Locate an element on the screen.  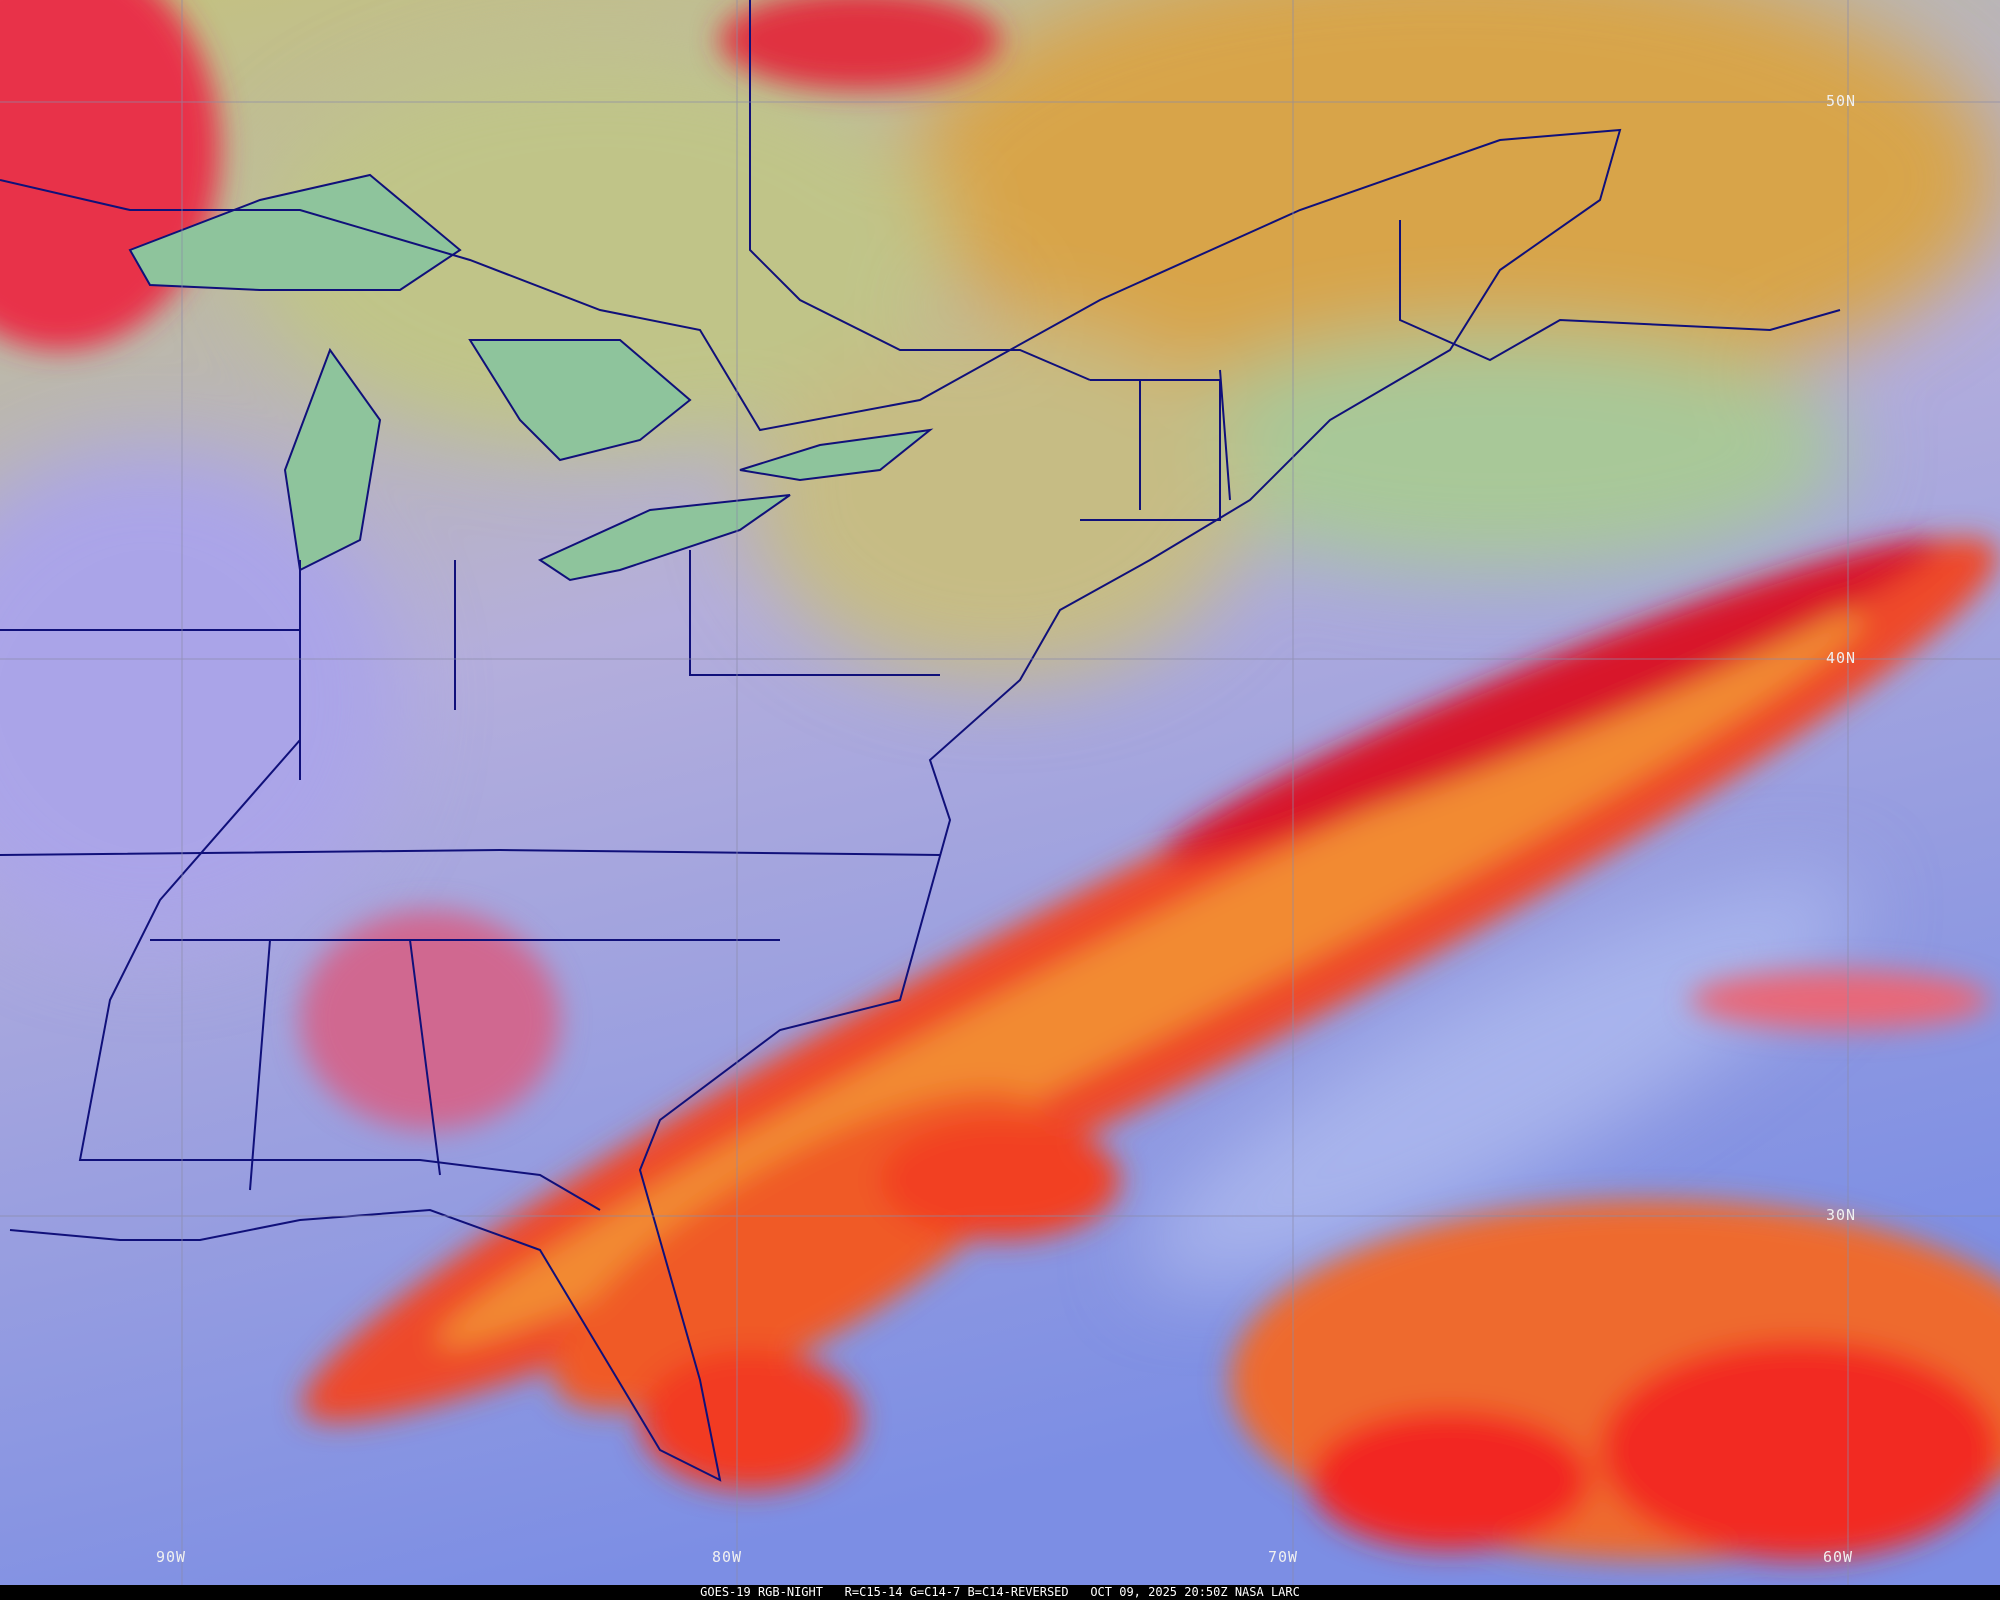
caption-timestamp: OCT 09, 2025 20:50Z NASA LARC is located at coordinates (1195, 1592).